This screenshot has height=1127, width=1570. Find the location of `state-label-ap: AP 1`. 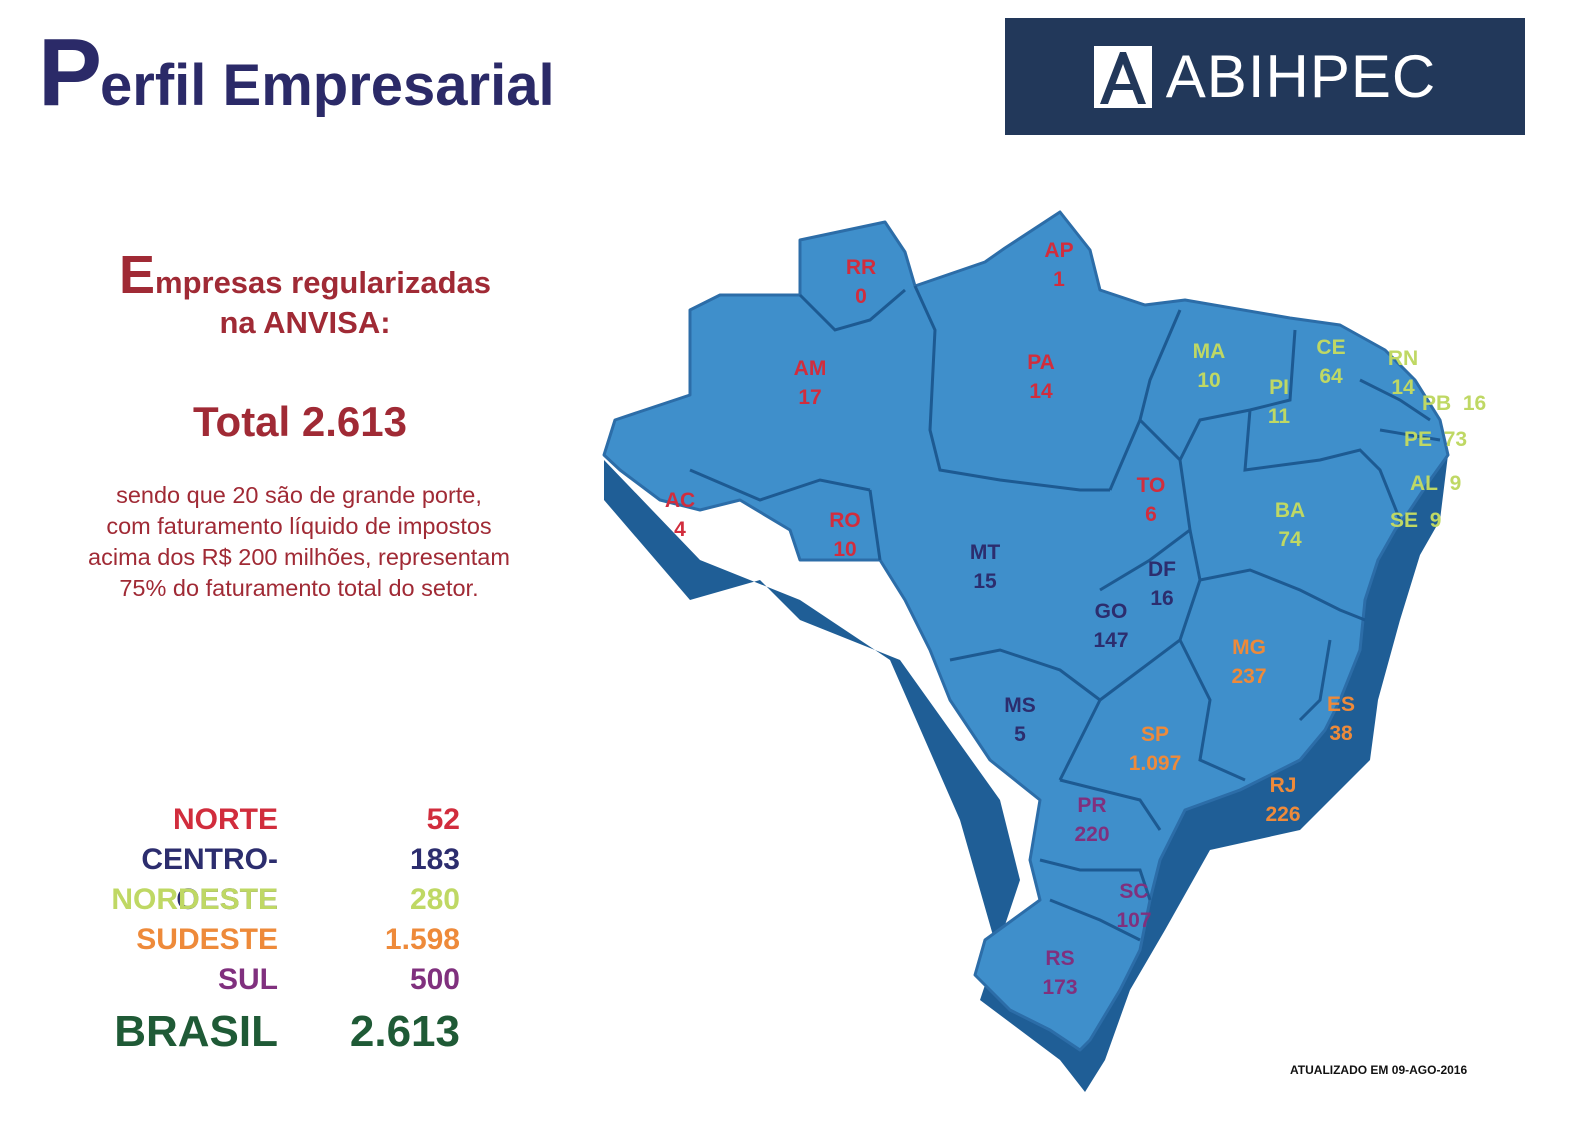

state-label-ap: AP 1 is located at coordinates (1058, 265).